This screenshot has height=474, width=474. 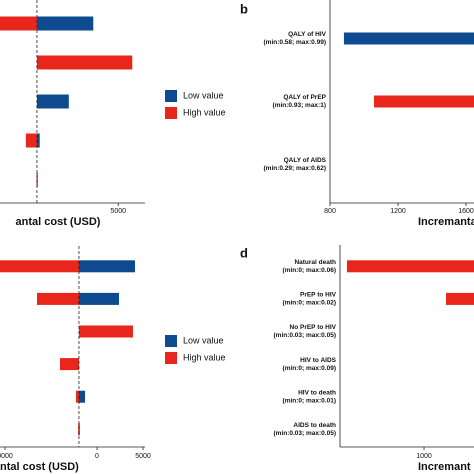 What do you see at coordinates (309, 400) in the screenshot?
I see `category-label: (min:0; max:0.01)` at bounding box center [309, 400].